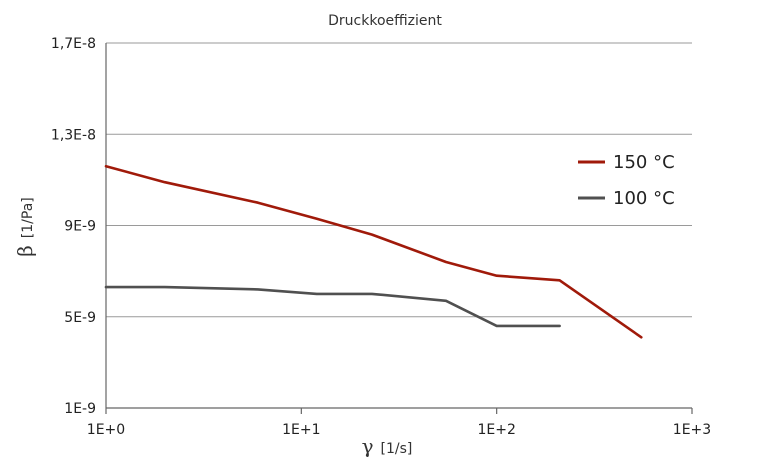 Image resolution: width=768 pixels, height=476 pixels. I want to click on y-tick-label: 1,7E-8, so click(73, 44).